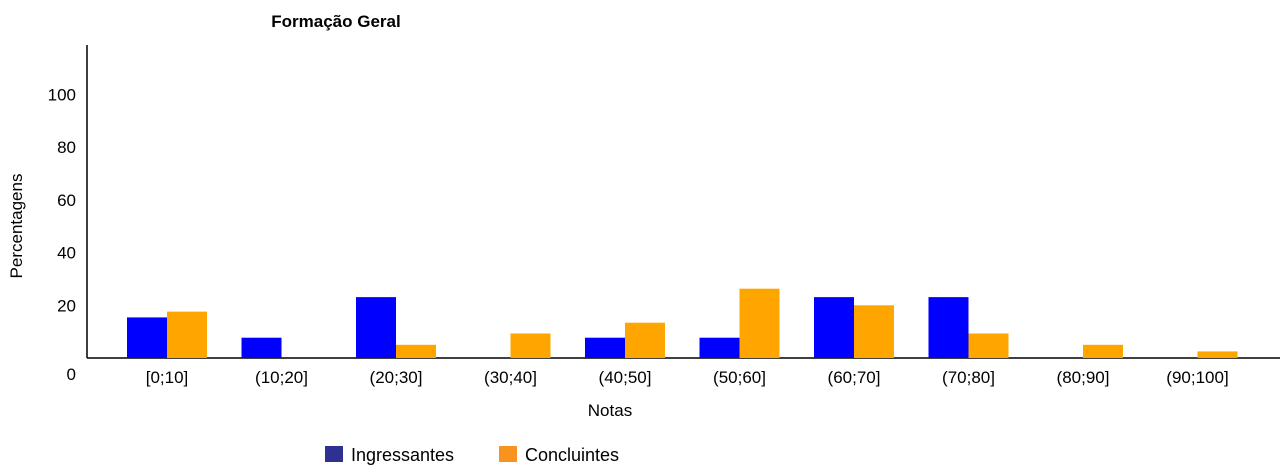 Image resolution: width=1282 pixels, height=466 pixels. Describe the element at coordinates (281, 377) in the screenshot. I see `x-tick-label: (10;20]` at that location.